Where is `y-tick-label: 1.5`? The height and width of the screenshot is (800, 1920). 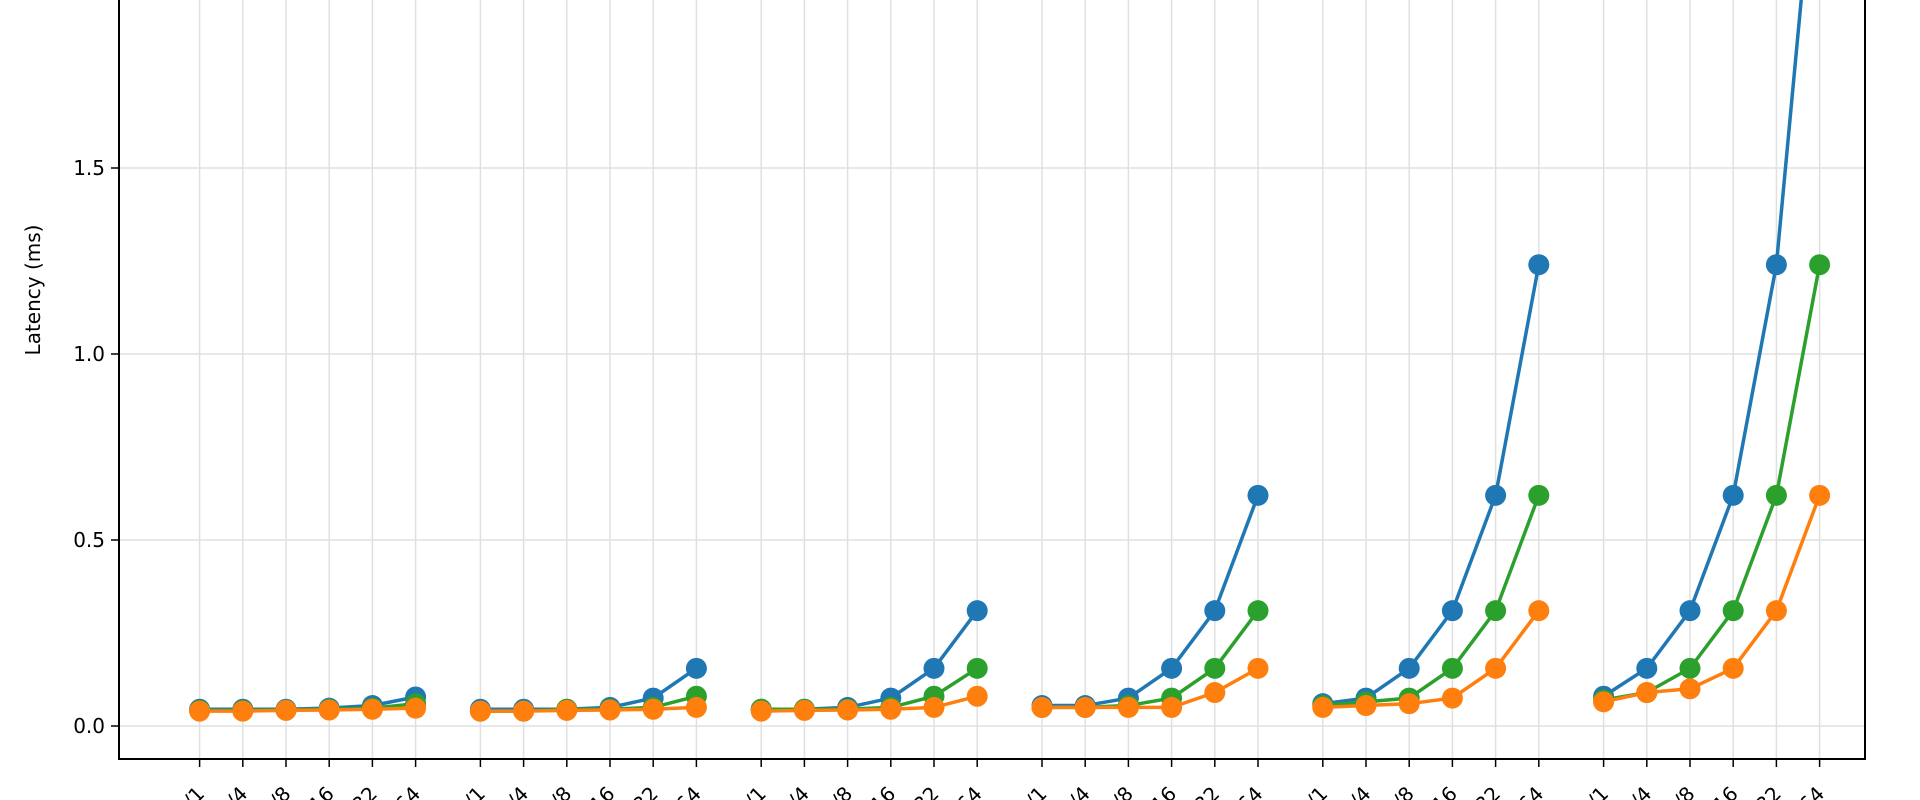 y-tick-label: 1.5 is located at coordinates (89, 168).